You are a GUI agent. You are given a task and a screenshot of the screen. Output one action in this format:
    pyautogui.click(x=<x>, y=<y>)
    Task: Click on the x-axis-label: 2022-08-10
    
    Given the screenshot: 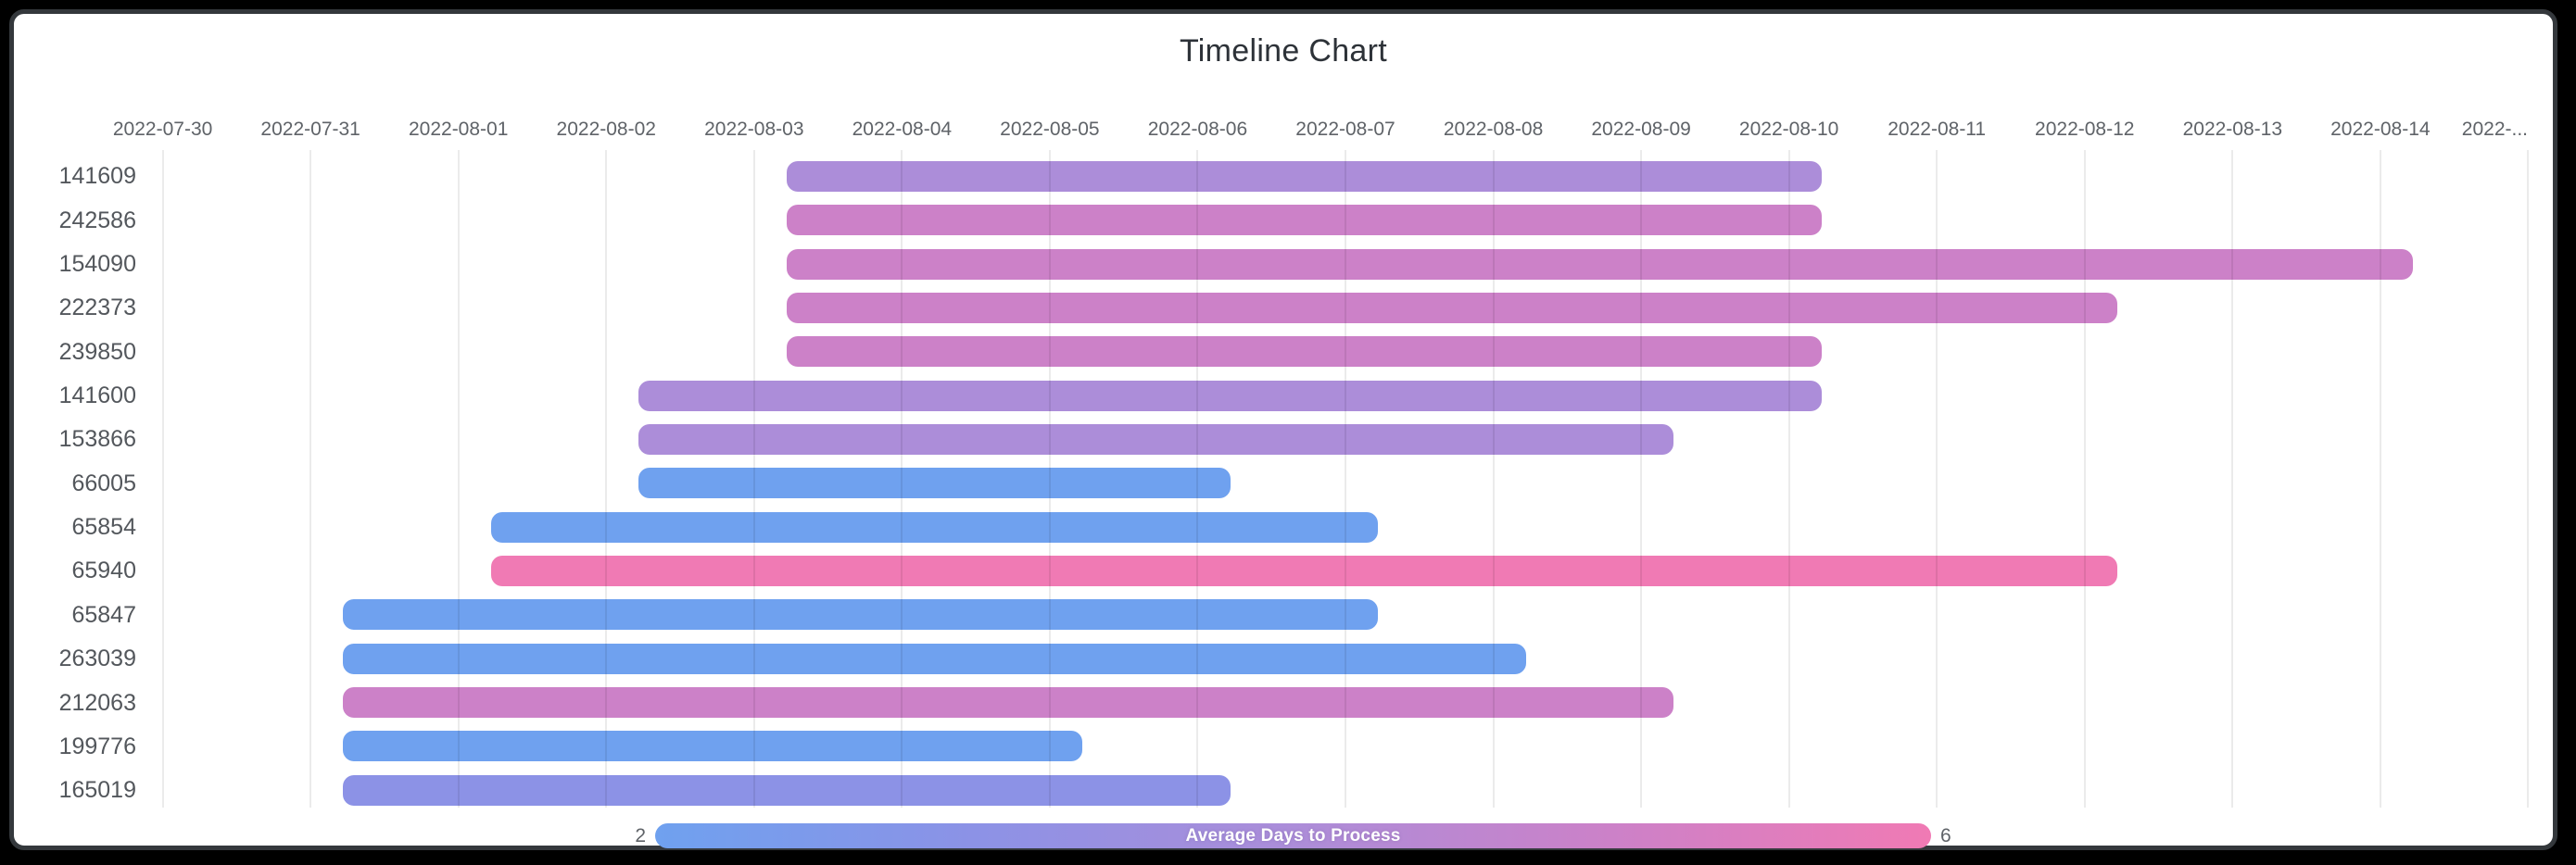 What is the action you would take?
    pyautogui.click(x=1788, y=129)
    